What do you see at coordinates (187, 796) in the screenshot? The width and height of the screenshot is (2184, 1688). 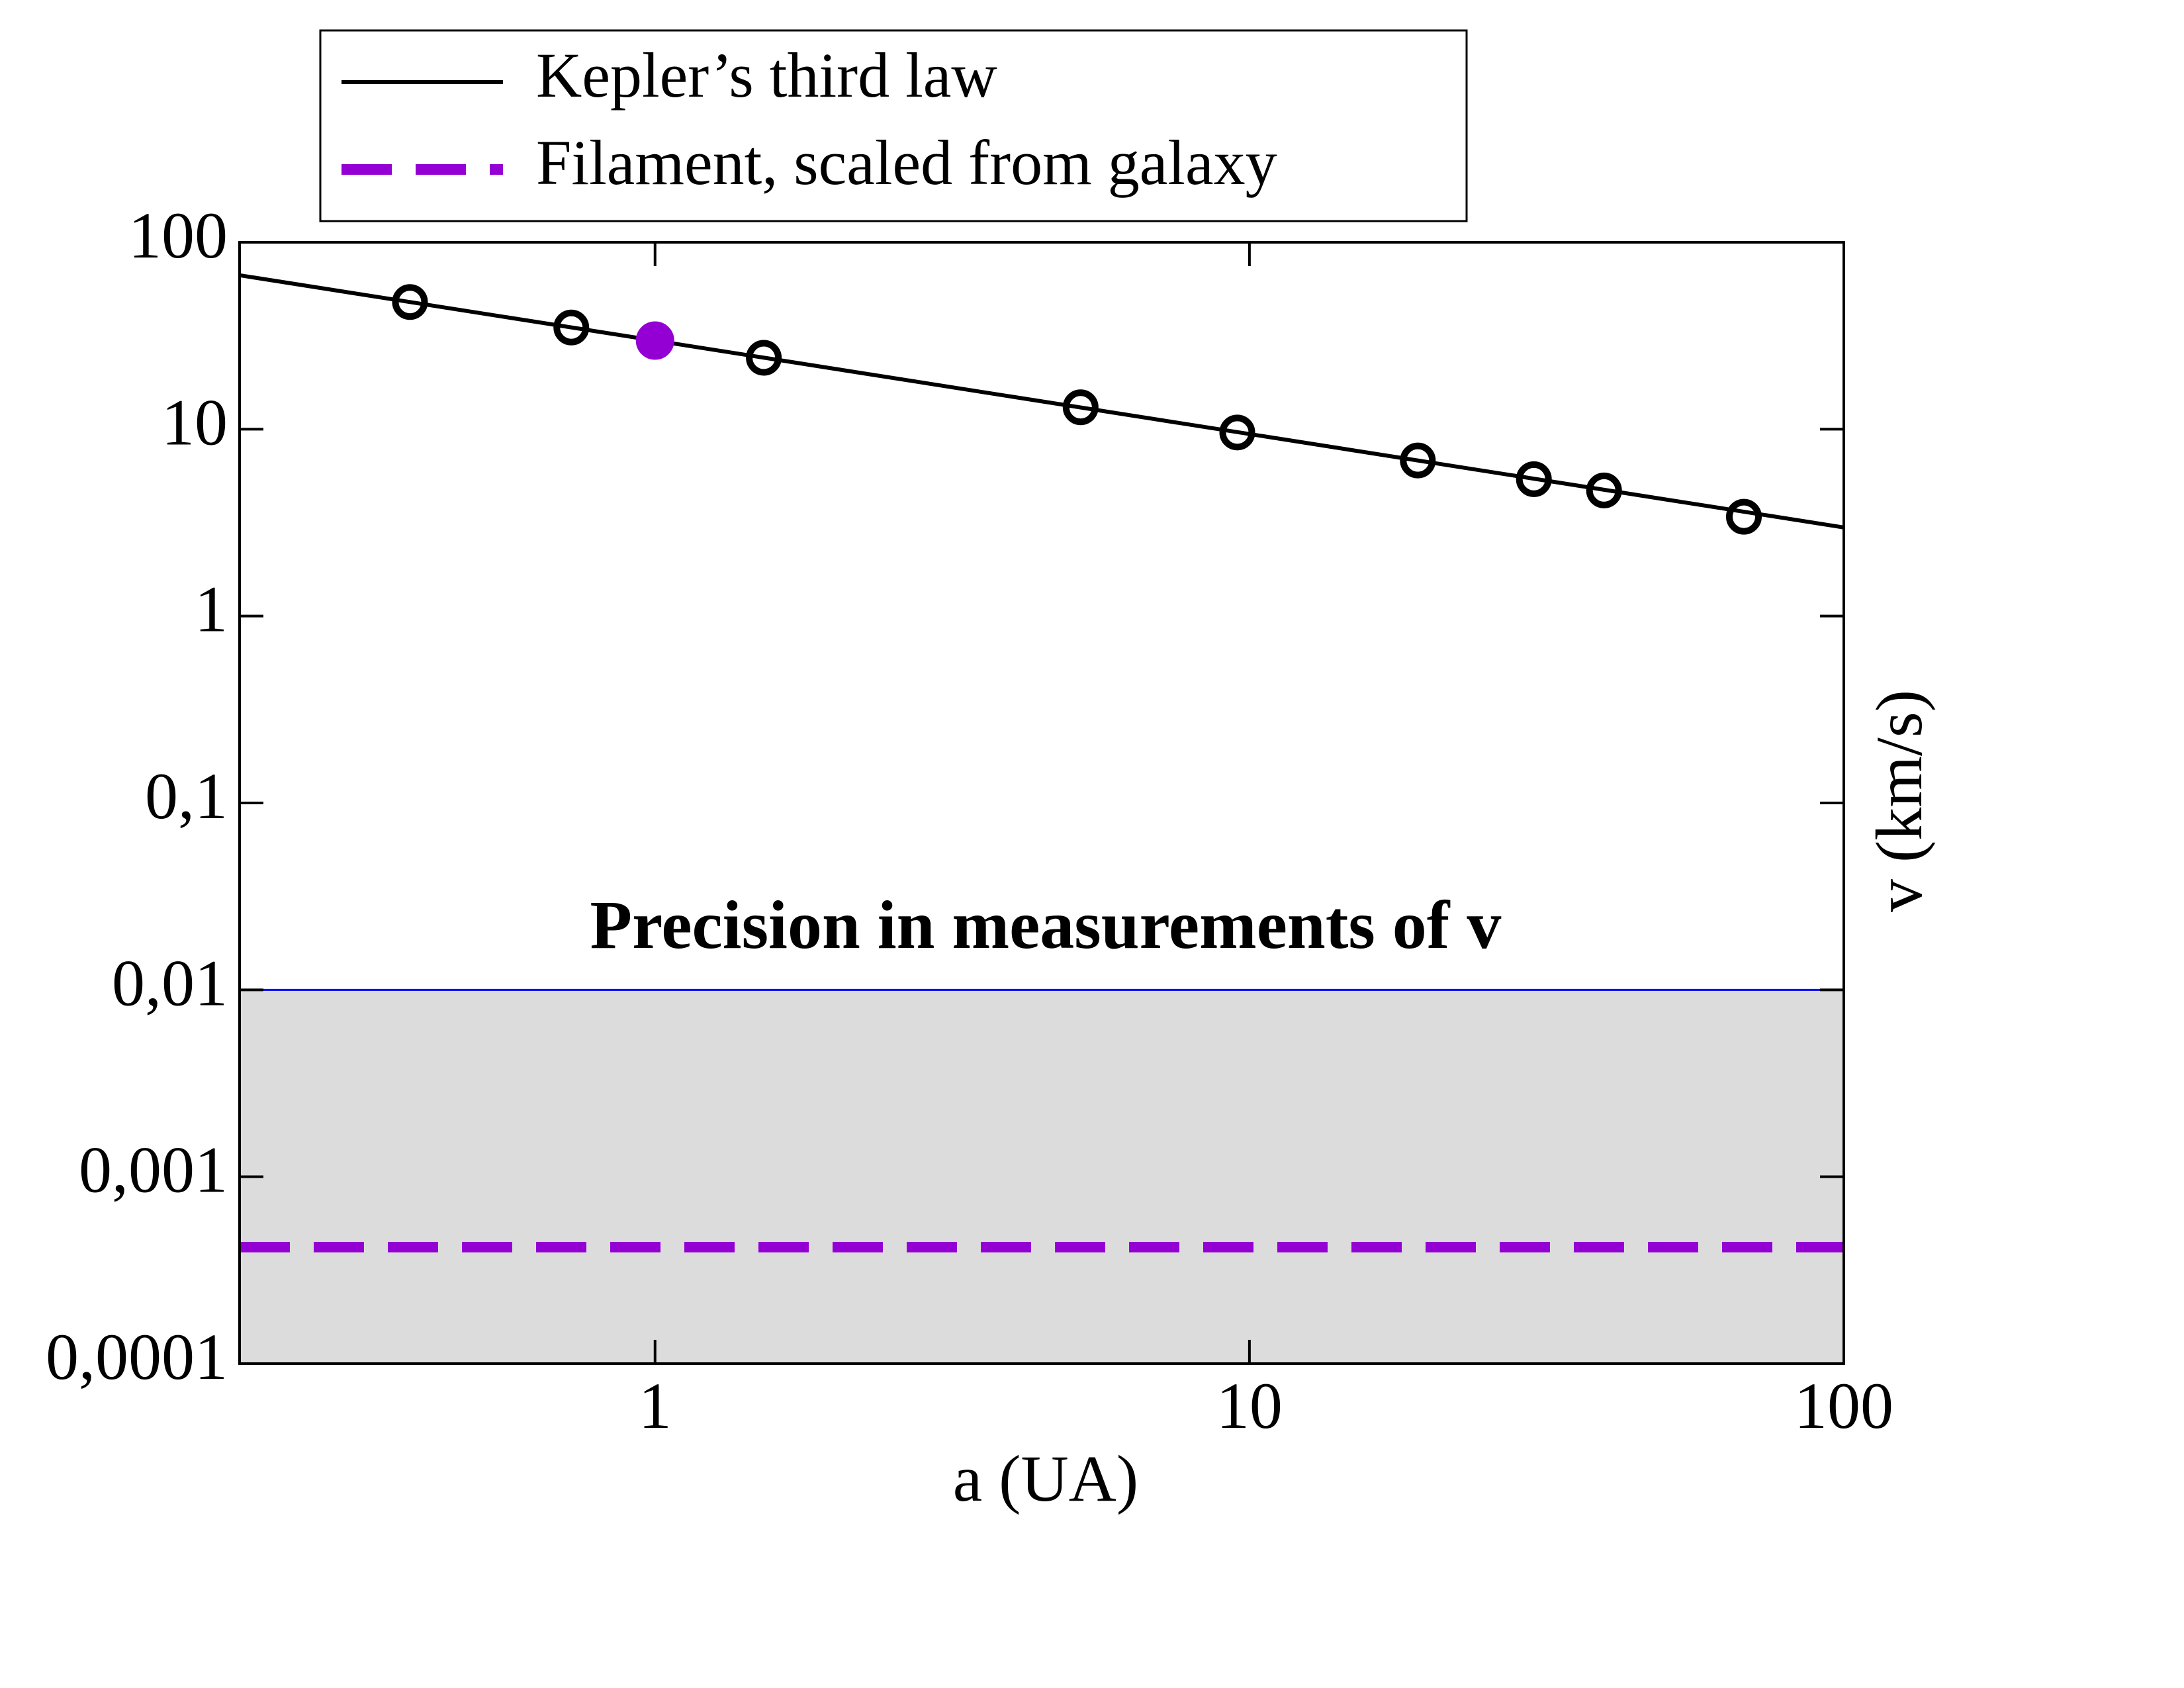 I see `y-tick-label: 0,1` at bounding box center [187, 796].